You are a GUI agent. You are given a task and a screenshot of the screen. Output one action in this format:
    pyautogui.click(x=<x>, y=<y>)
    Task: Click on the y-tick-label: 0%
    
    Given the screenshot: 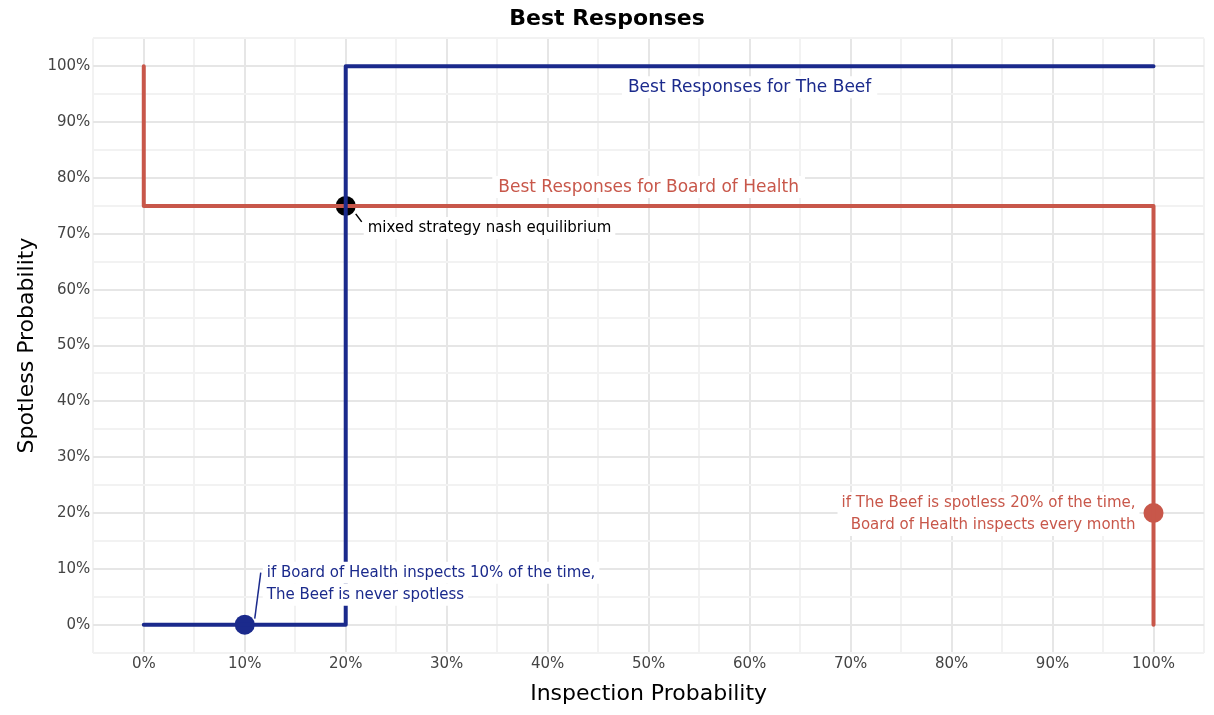 What is the action you would take?
    pyautogui.click(x=78, y=623)
    